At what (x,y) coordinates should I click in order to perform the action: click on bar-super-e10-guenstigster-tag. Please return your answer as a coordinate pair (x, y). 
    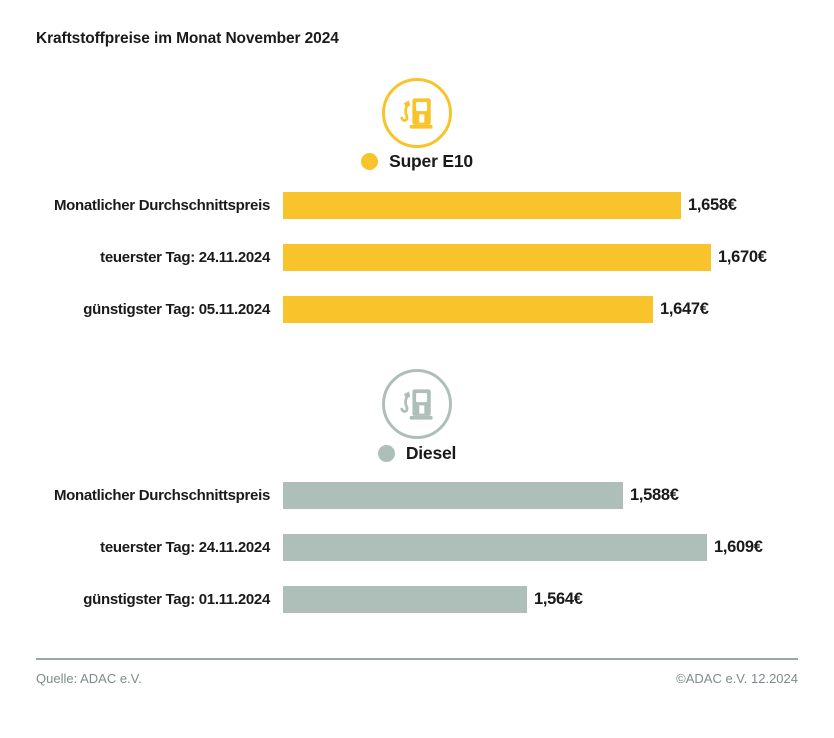
    Looking at the image, I should click on (468, 309).